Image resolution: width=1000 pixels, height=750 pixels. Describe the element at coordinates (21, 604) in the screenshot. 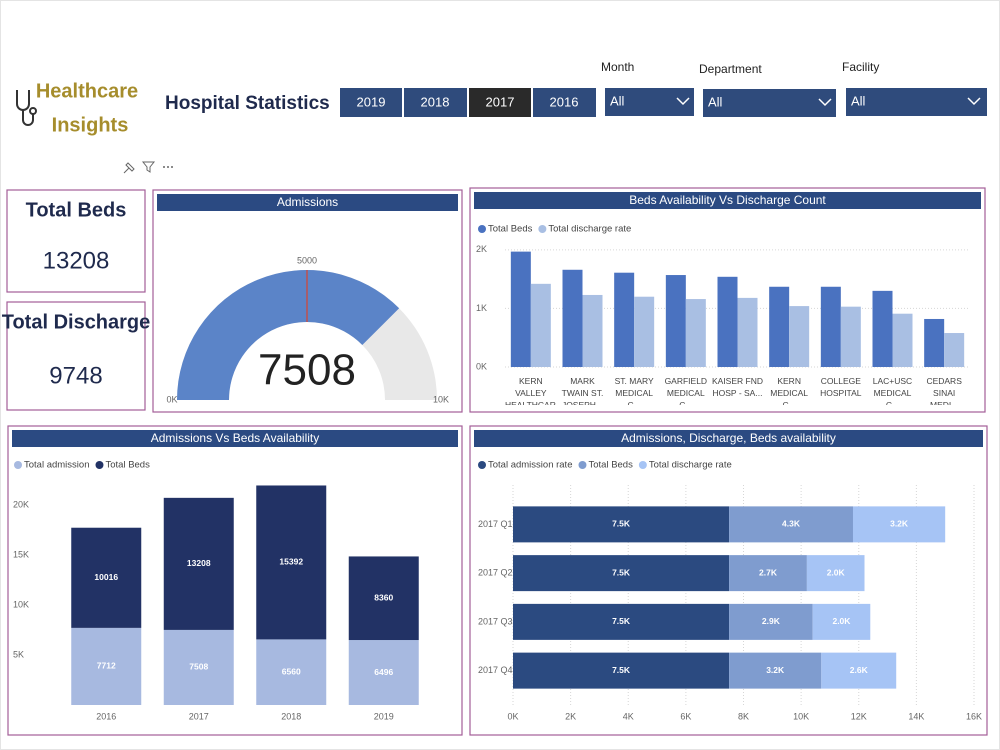

I see `y-tick-label: 10K` at that location.